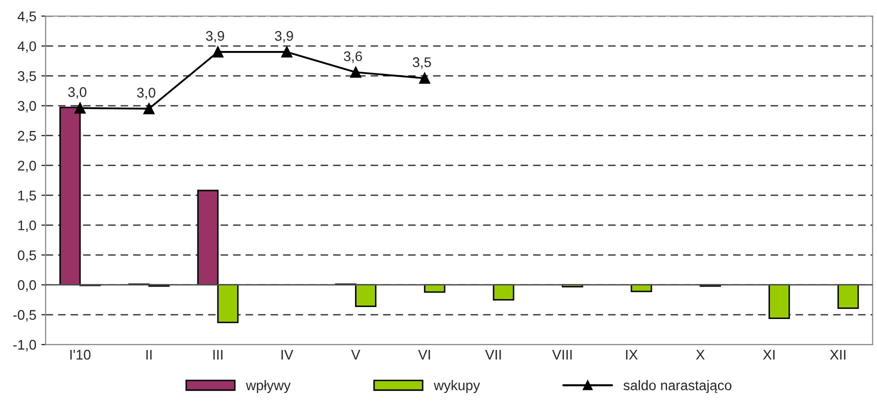 This screenshot has width=877, height=403. Describe the element at coordinates (268, 387) in the screenshot. I see `legend-label: wpływy` at that location.